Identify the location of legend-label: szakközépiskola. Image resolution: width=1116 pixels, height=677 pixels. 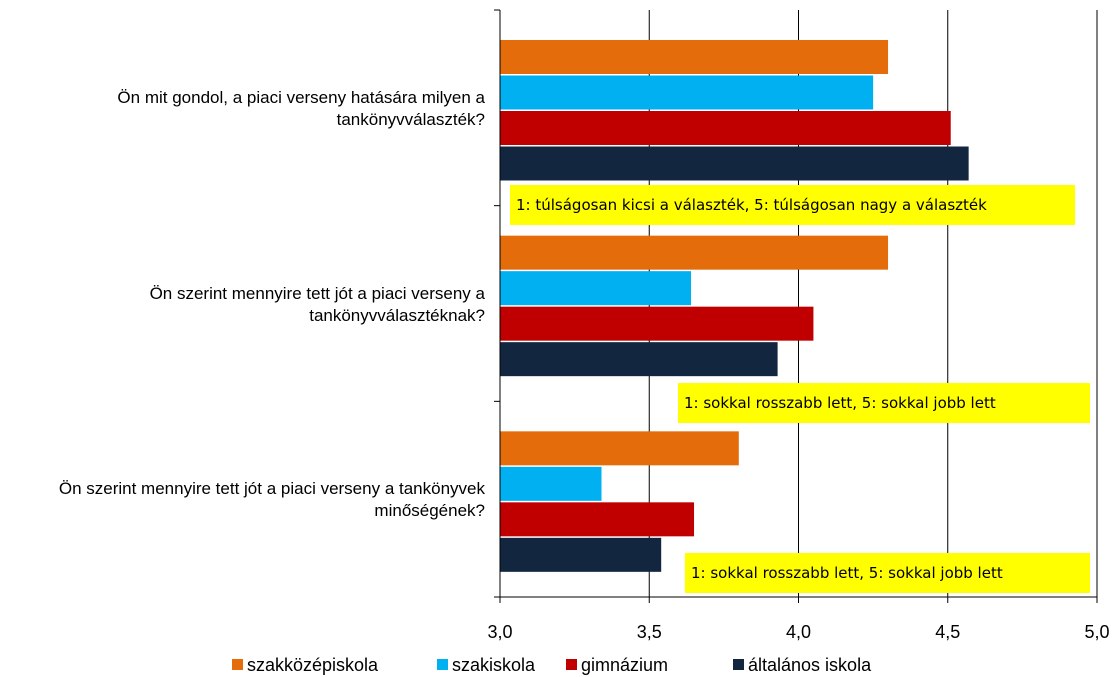
(313, 665).